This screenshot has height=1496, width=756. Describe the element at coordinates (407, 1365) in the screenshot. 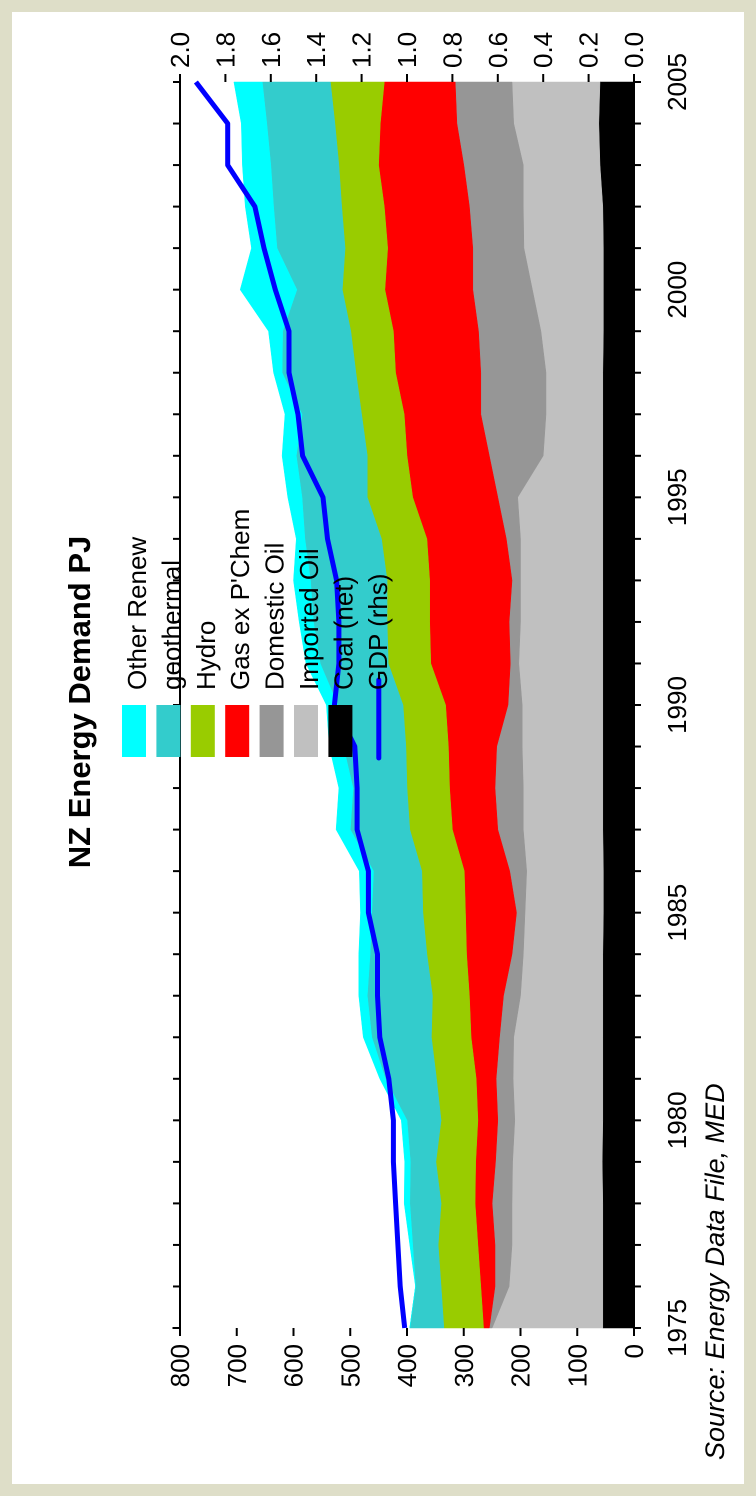

I see `left-tick-label: 400` at that location.